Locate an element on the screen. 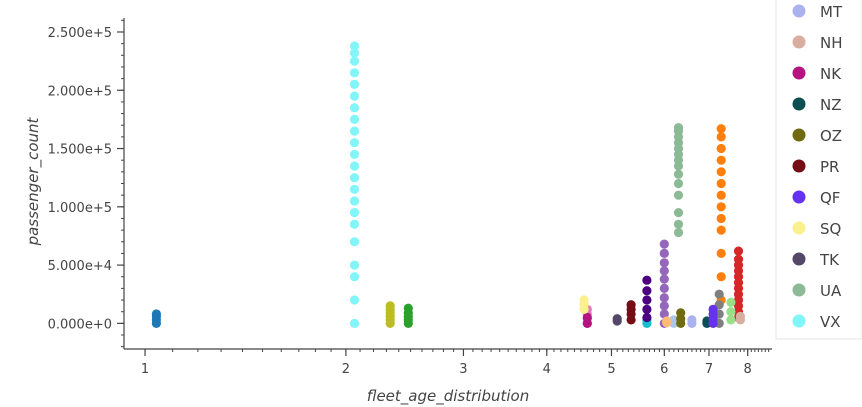 Image resolution: width=862 pixels, height=407 pixels. y-tick-label: 5.000e+4 is located at coordinates (80, 266).